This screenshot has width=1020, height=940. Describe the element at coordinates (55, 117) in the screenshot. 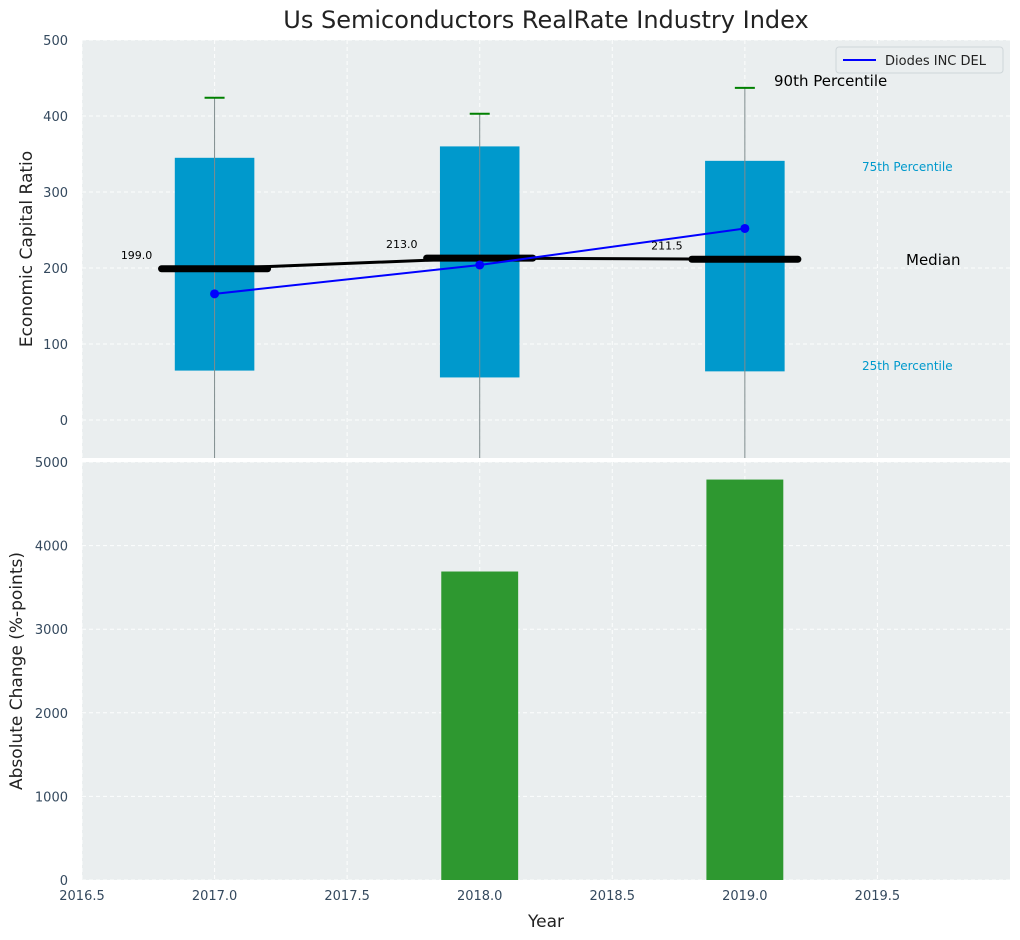

I see `top-y-tick-label: 400` at that location.